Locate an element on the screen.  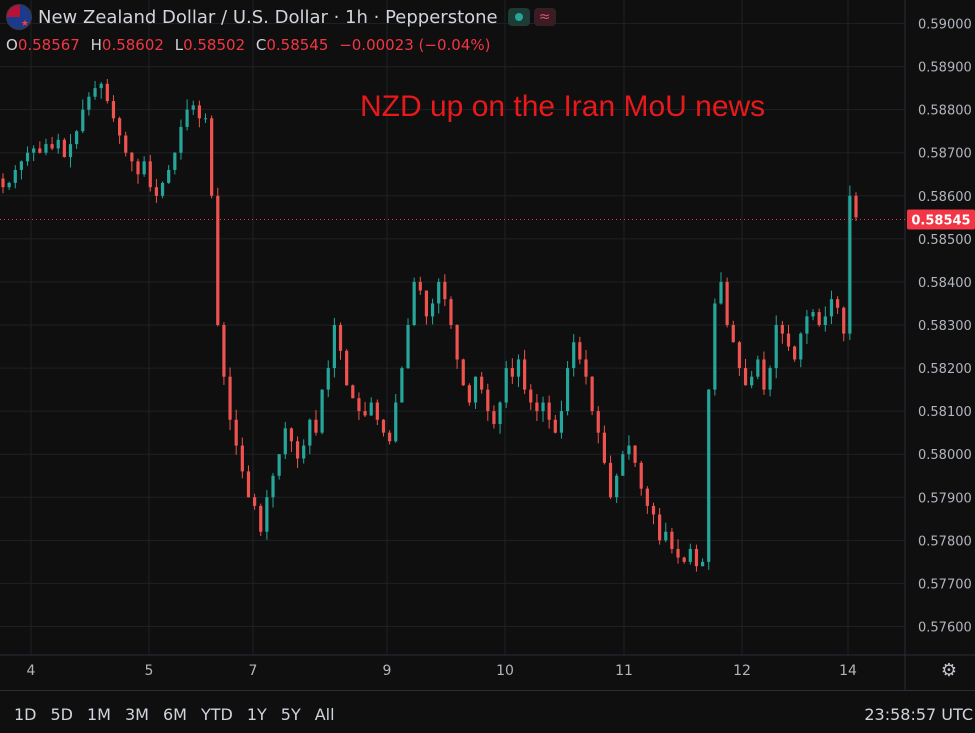
range-1d: 1D is located at coordinates (25, 714).